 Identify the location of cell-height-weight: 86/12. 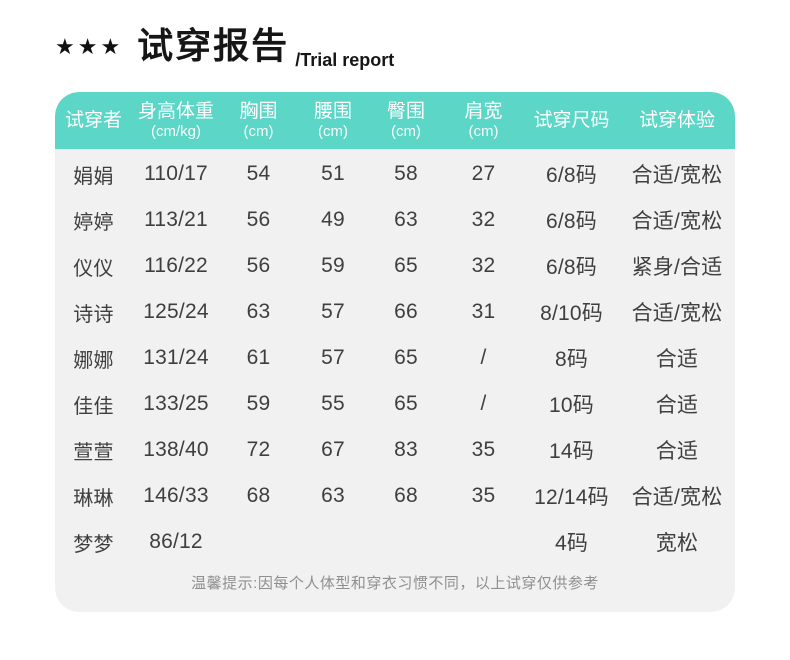
(176, 541).